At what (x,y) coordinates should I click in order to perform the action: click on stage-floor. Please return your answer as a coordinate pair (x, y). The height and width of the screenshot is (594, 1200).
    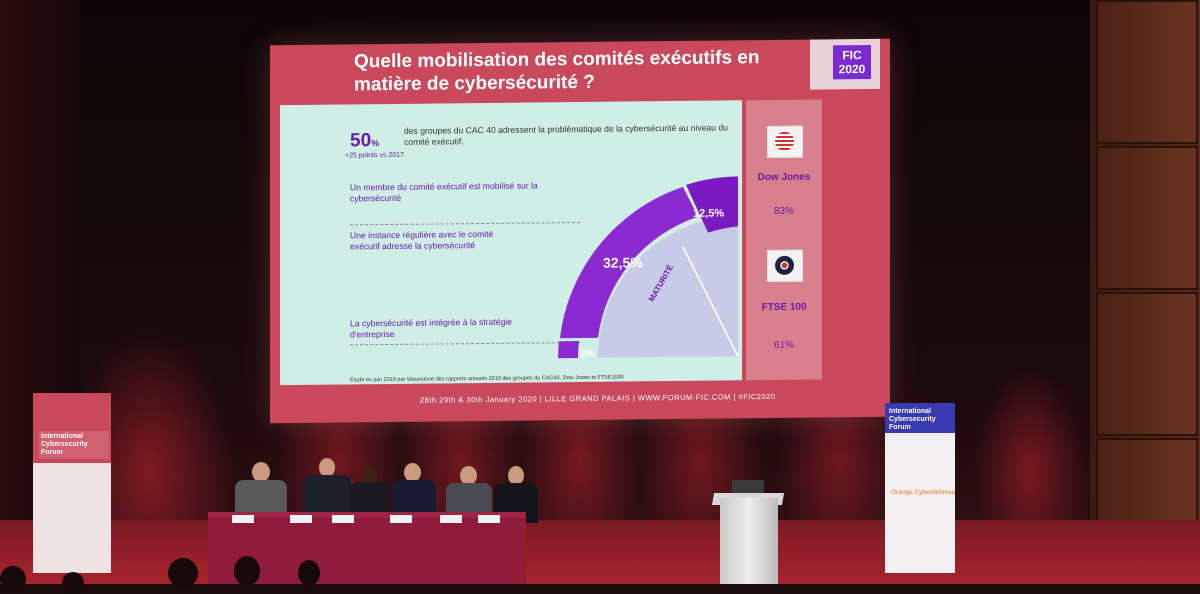
    Looking at the image, I should click on (600, 552).